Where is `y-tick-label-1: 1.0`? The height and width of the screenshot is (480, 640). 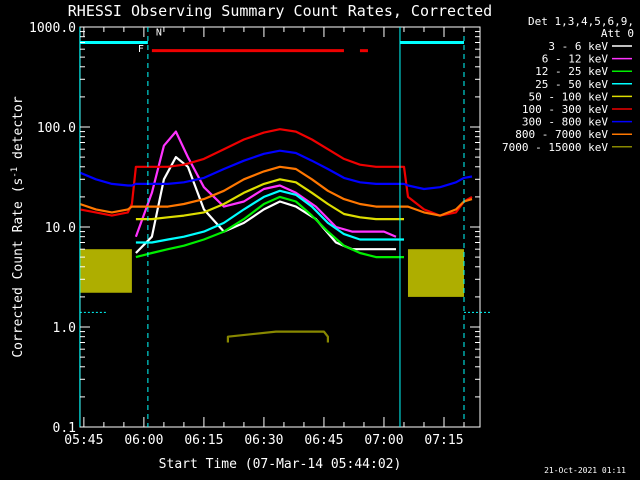
y-tick-label-1: 1.0 is located at coordinates (64, 328).